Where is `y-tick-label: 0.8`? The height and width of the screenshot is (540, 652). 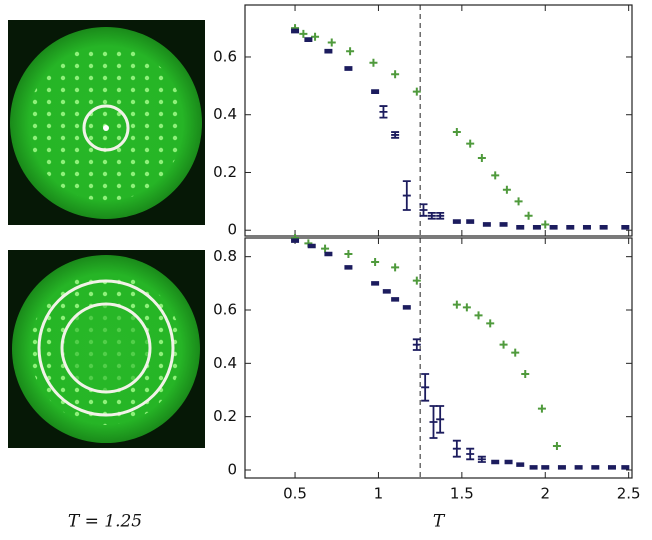 y-tick-label: 0.8 is located at coordinates (225, 256).